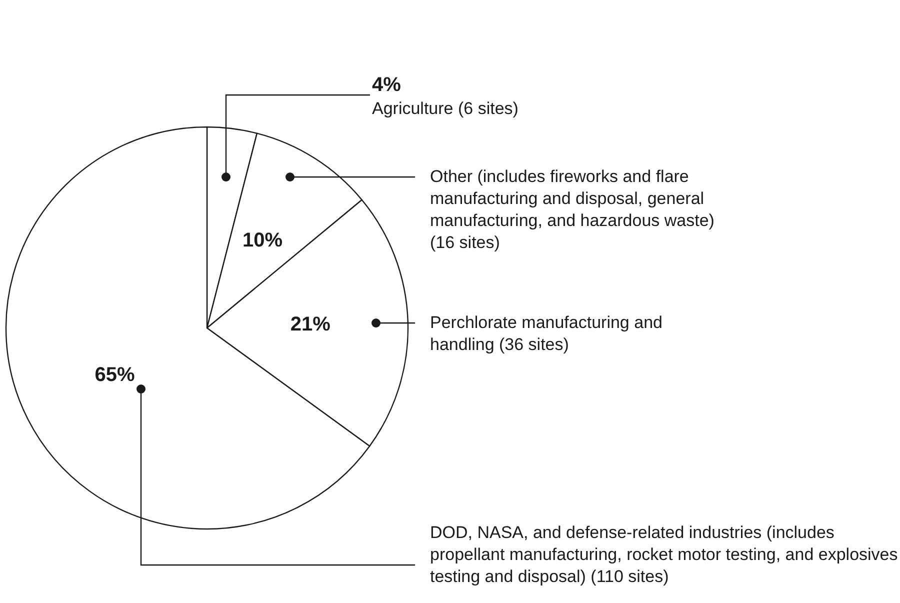 Image resolution: width=900 pixels, height=603 pixels. What do you see at coordinates (262, 241) in the screenshot?
I see `data-label: 10%` at bounding box center [262, 241].